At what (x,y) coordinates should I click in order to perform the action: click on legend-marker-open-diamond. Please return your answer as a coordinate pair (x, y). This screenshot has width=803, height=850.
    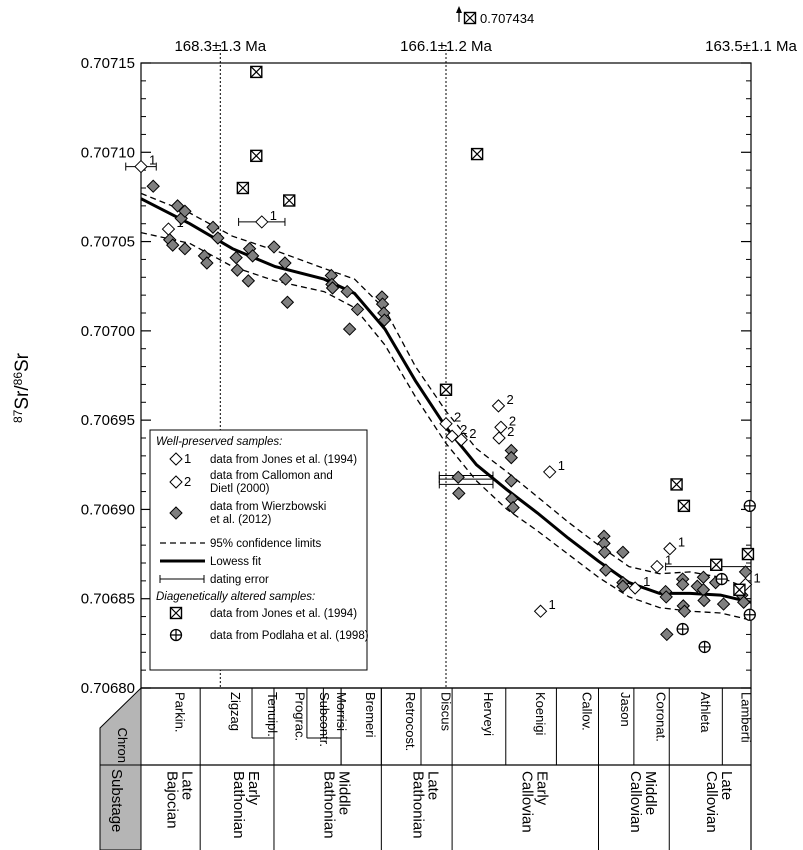
    Looking at the image, I should click on (176, 459).